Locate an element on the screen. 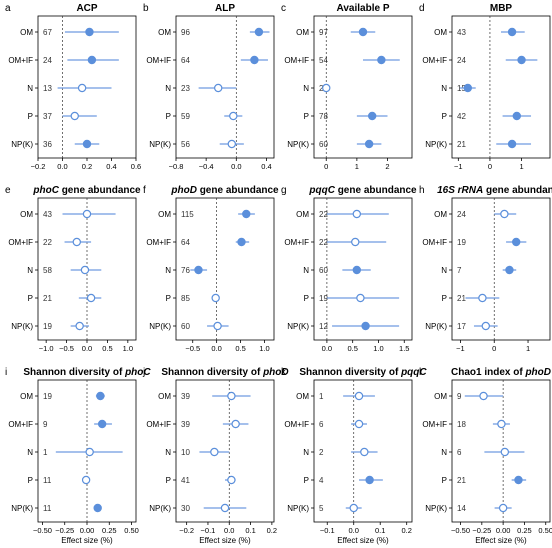 The image size is (552, 548). x-tick-label: 0.5 is located at coordinates (352, 348).